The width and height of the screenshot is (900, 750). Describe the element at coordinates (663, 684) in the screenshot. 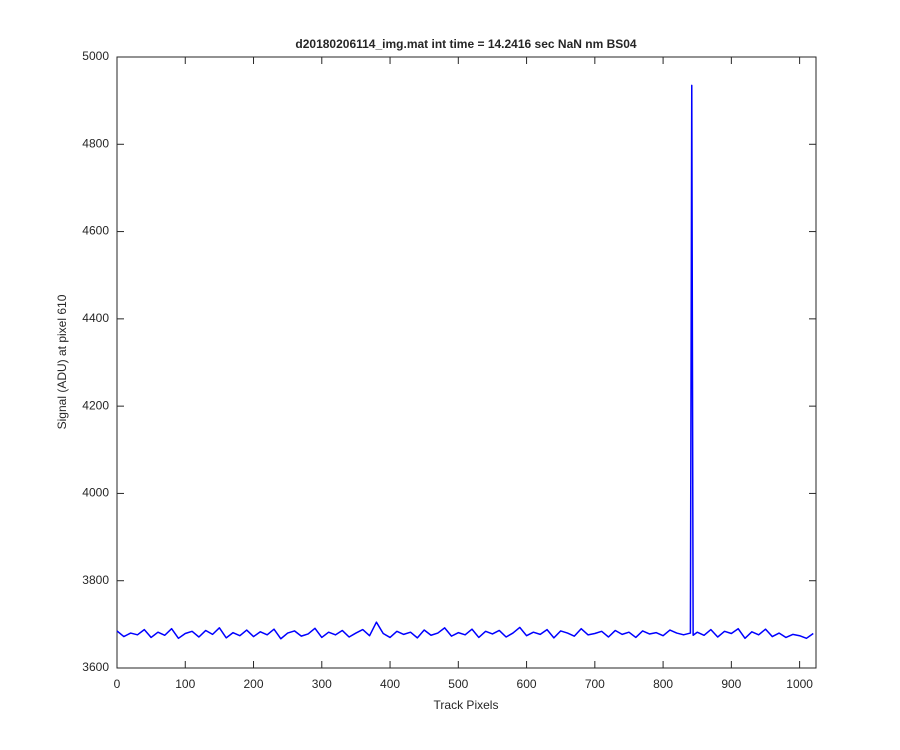

I see `x-tick-label: 800` at that location.